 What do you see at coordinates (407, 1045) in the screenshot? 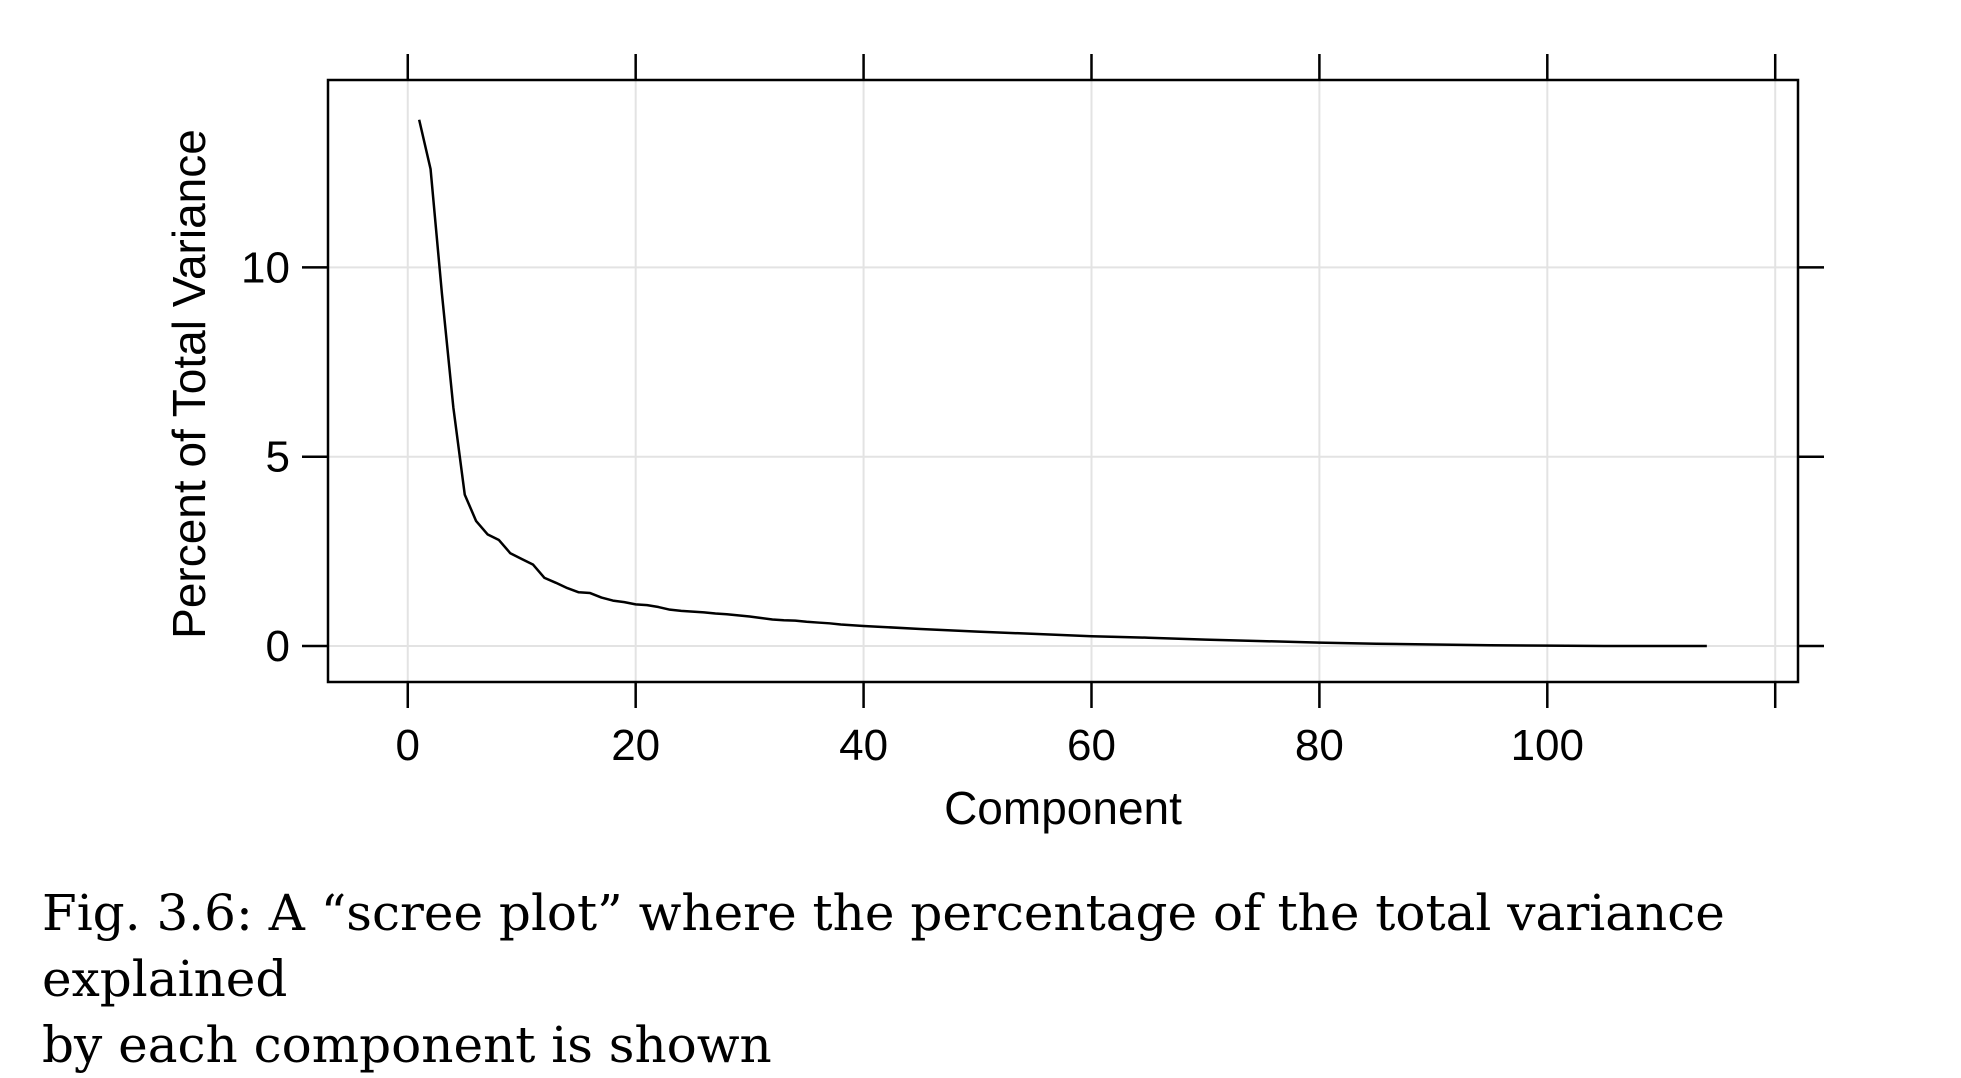
I see `caption-line-2: by each component is shown` at bounding box center [407, 1045].